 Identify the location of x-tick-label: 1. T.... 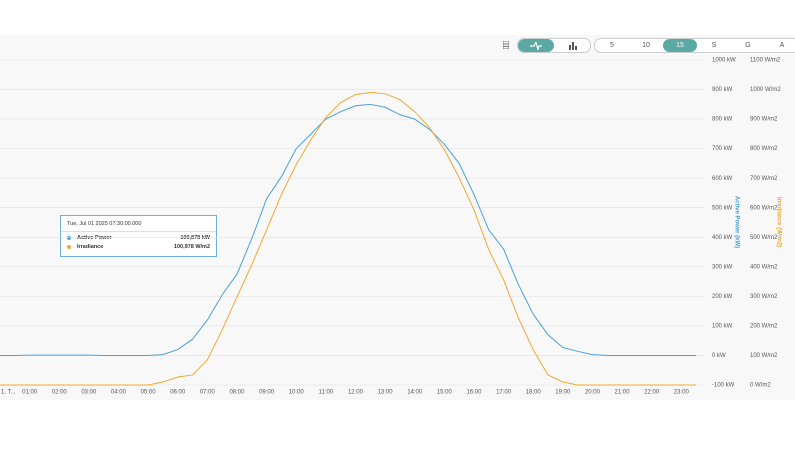
(8, 393).